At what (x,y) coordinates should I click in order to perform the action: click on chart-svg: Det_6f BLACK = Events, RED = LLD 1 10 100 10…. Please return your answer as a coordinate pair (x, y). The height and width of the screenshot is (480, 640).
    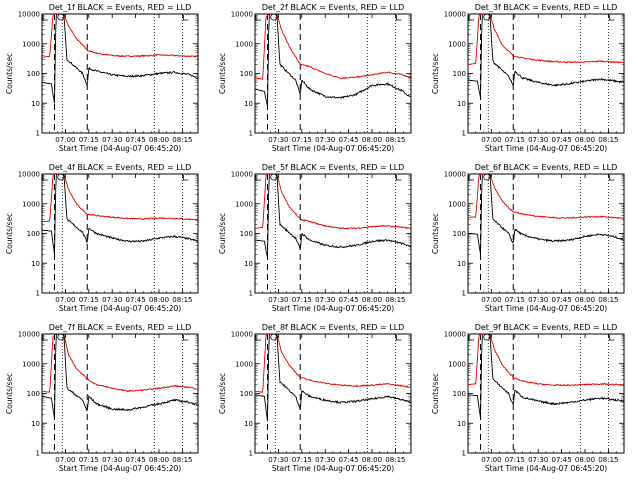
    Looking at the image, I should click on (528, 238).